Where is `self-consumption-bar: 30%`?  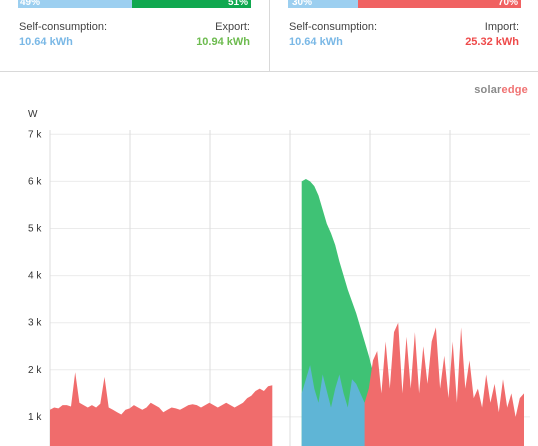 self-consumption-bar: 30% is located at coordinates (323, 4).